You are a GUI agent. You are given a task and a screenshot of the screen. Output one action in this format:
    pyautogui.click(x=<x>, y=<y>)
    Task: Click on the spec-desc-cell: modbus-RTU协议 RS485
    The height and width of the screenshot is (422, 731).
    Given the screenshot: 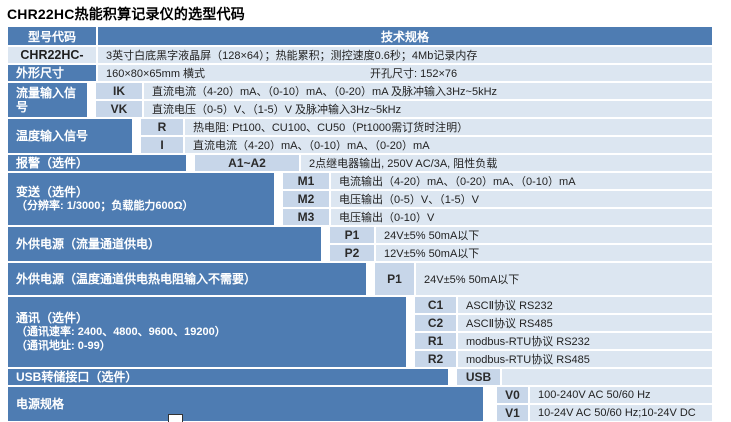 What is the action you would take?
    pyautogui.click(x=585, y=359)
    